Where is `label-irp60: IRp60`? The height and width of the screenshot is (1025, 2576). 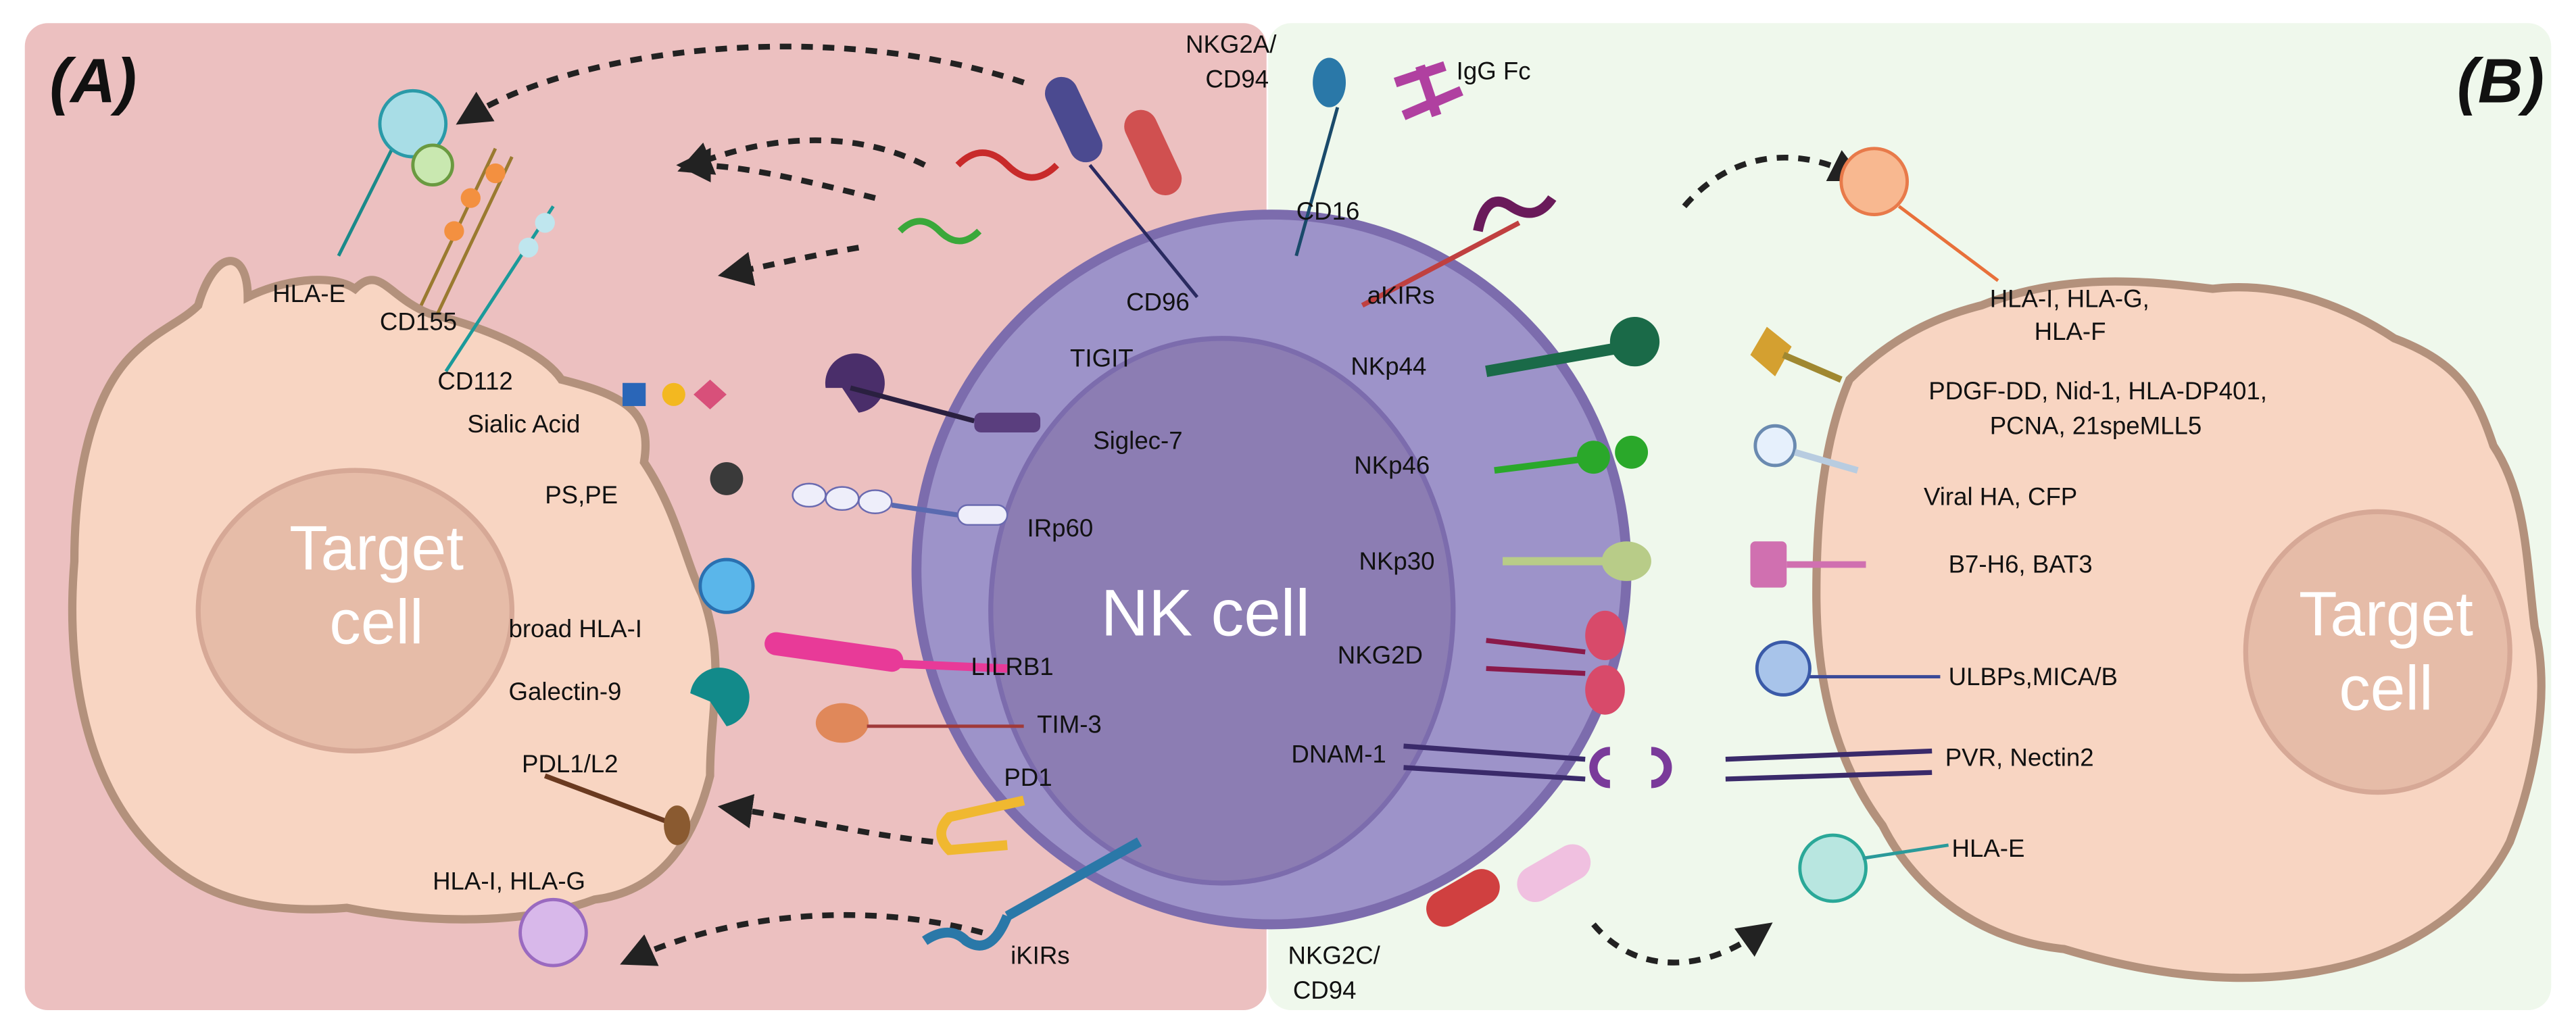
label-irp60: IRp60 is located at coordinates (1060, 528).